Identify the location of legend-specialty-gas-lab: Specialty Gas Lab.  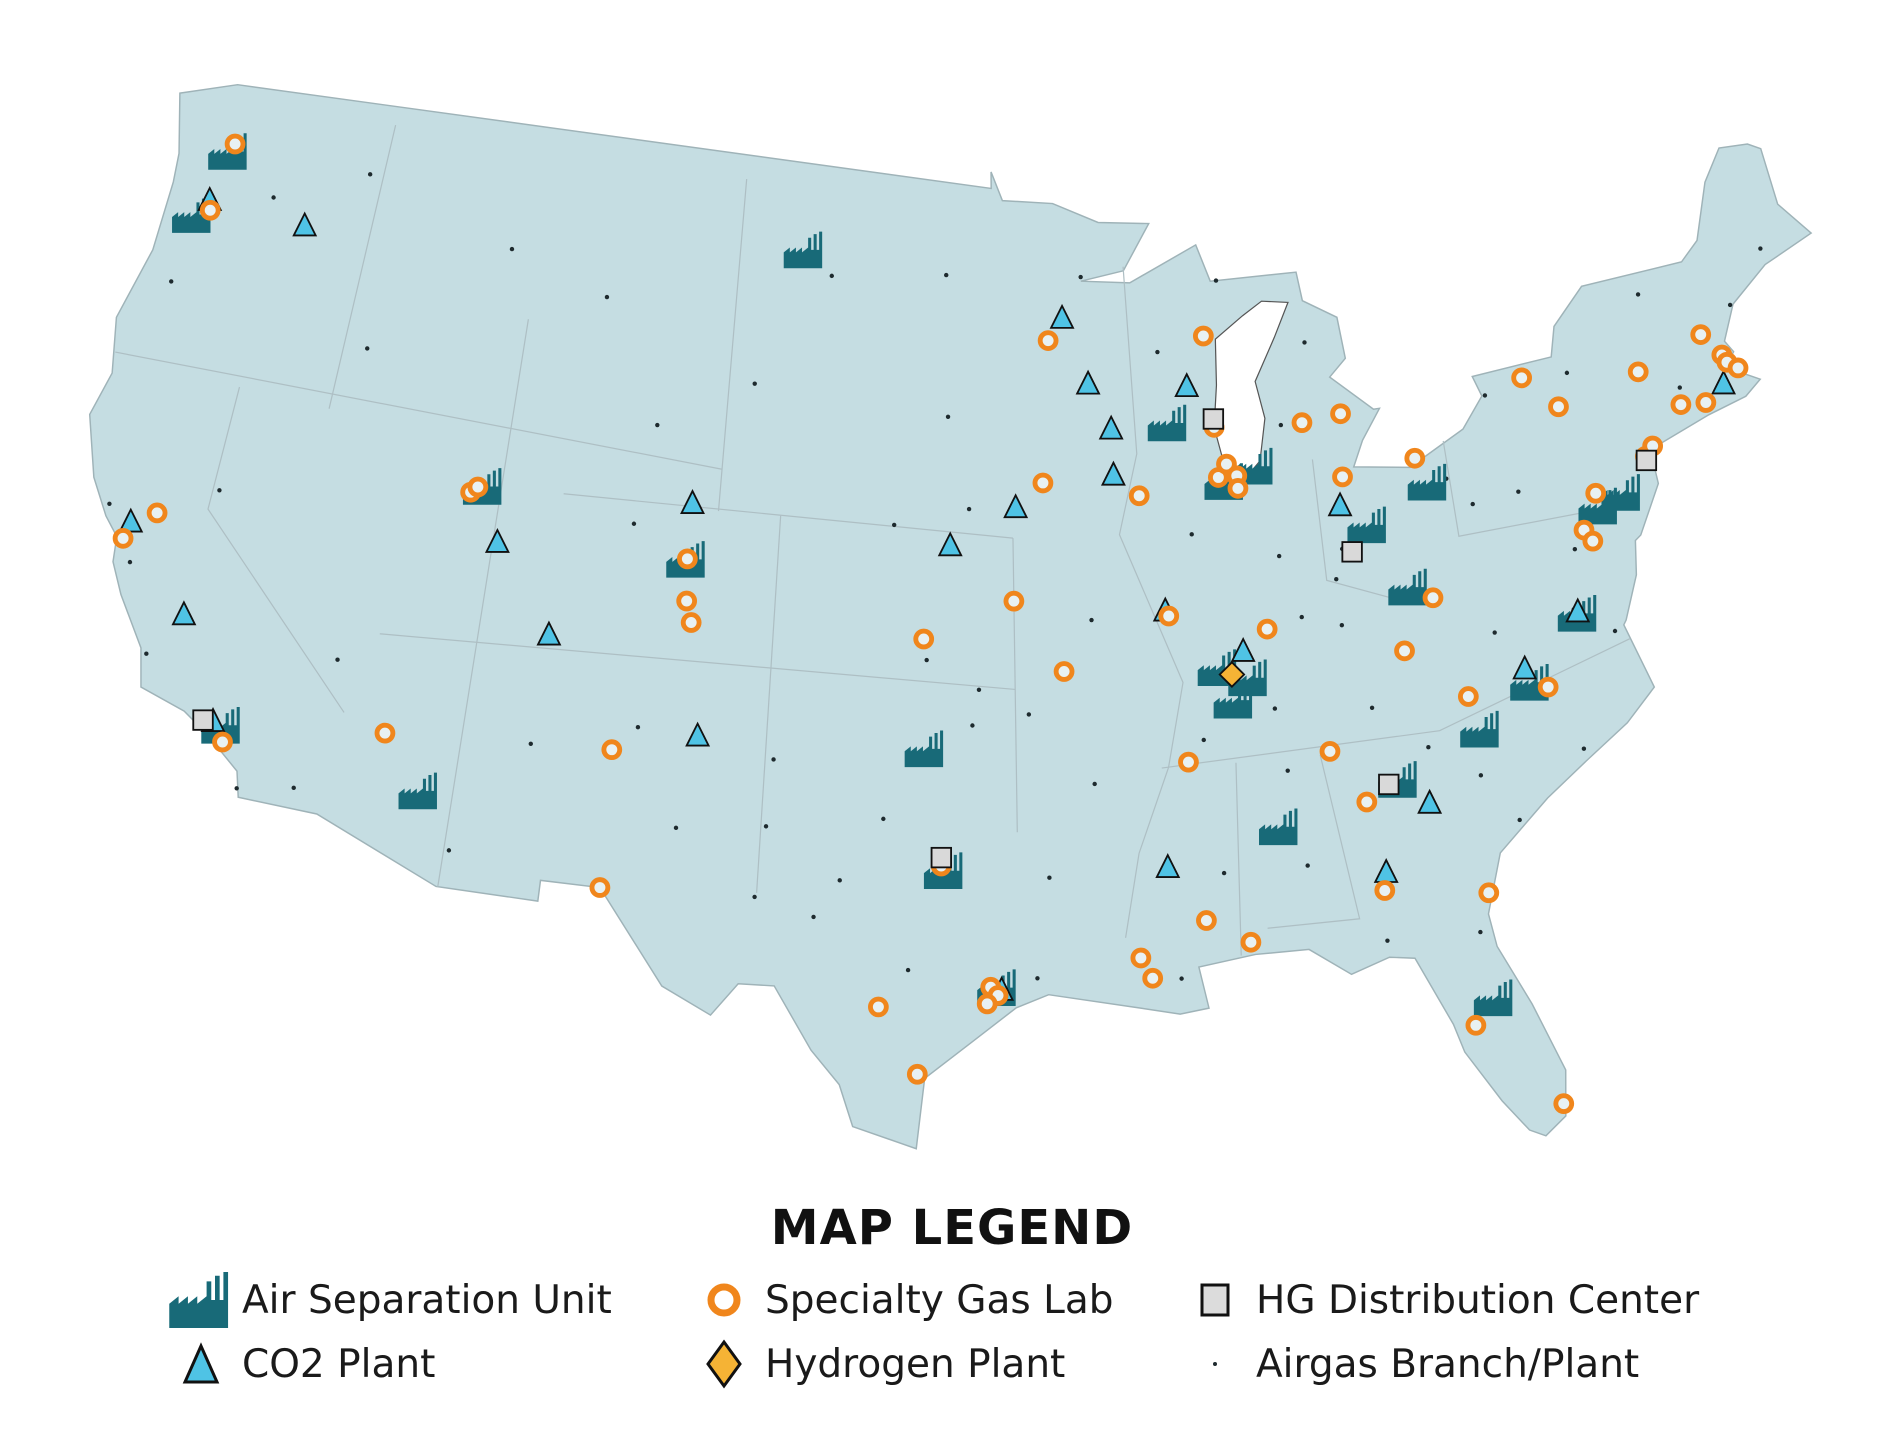
(901, 1300).